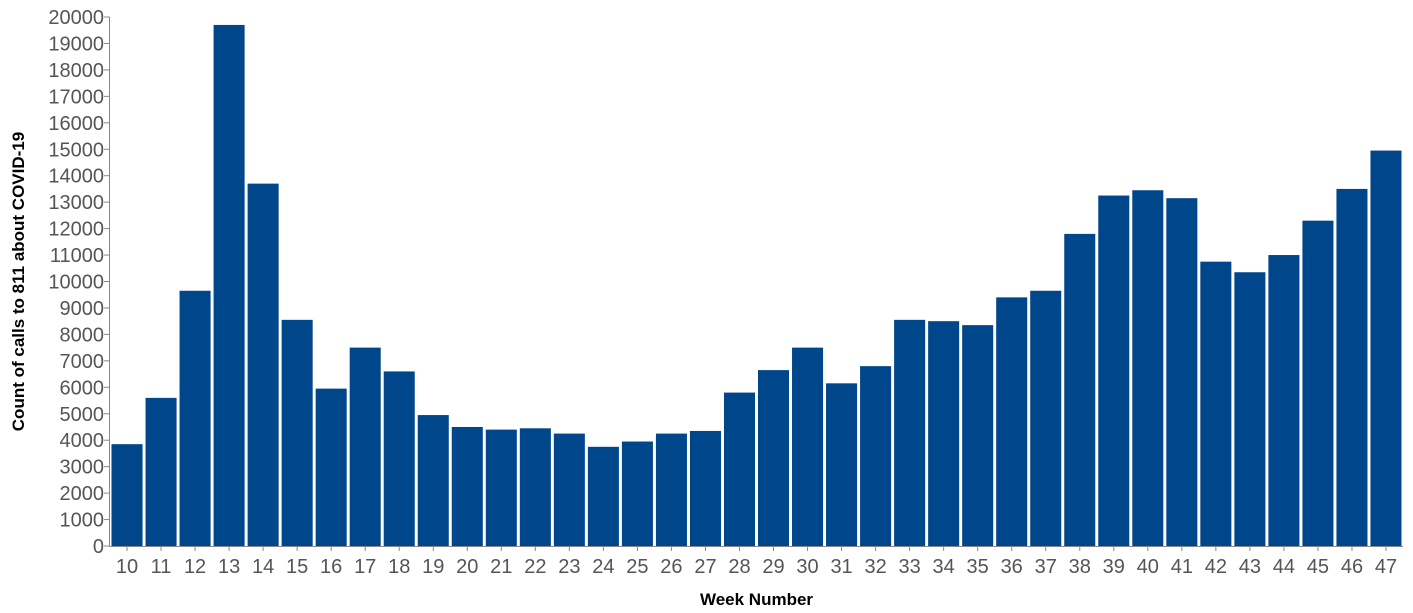 The image size is (1413, 613). What do you see at coordinates (77, 256) in the screenshot?
I see `y-tick-label: 11000` at bounding box center [77, 256].